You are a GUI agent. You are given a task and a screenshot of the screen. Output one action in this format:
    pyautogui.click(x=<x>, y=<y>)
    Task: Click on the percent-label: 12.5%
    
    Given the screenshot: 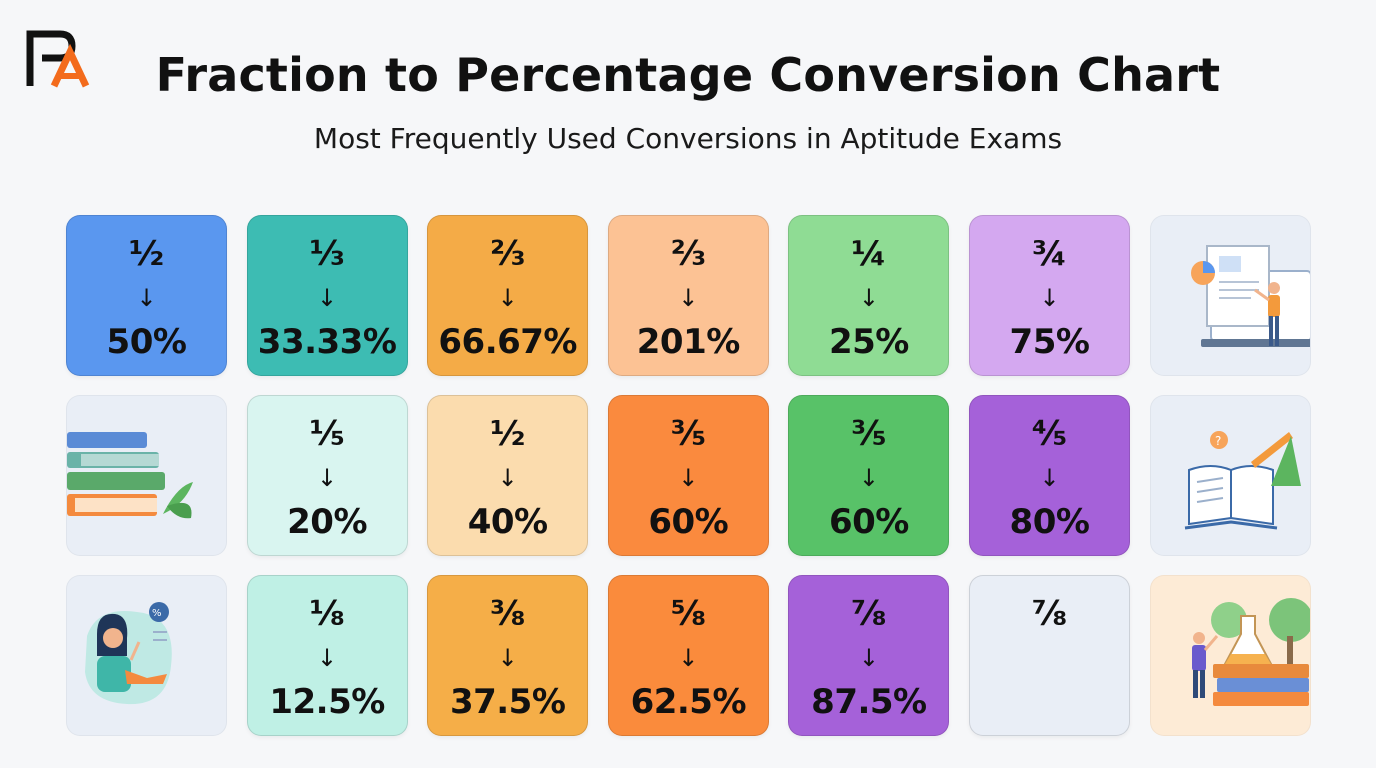 What is the action you would take?
    pyautogui.click(x=327, y=702)
    